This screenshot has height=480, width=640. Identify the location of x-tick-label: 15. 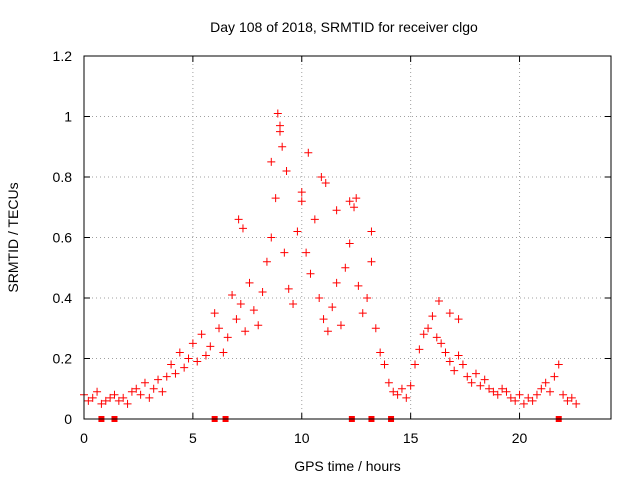
(411, 438).